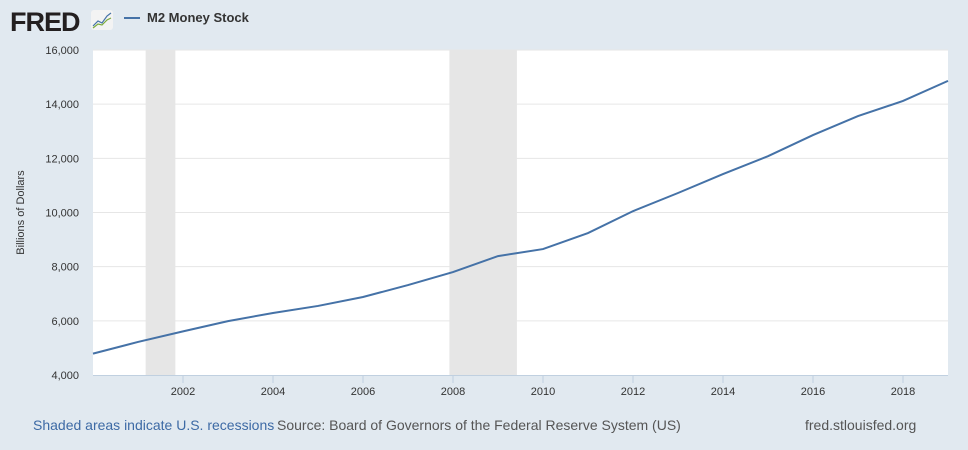 Image resolution: width=968 pixels, height=450 pixels. What do you see at coordinates (65, 376) in the screenshot?
I see `y-tick-label: 4,000` at bounding box center [65, 376].